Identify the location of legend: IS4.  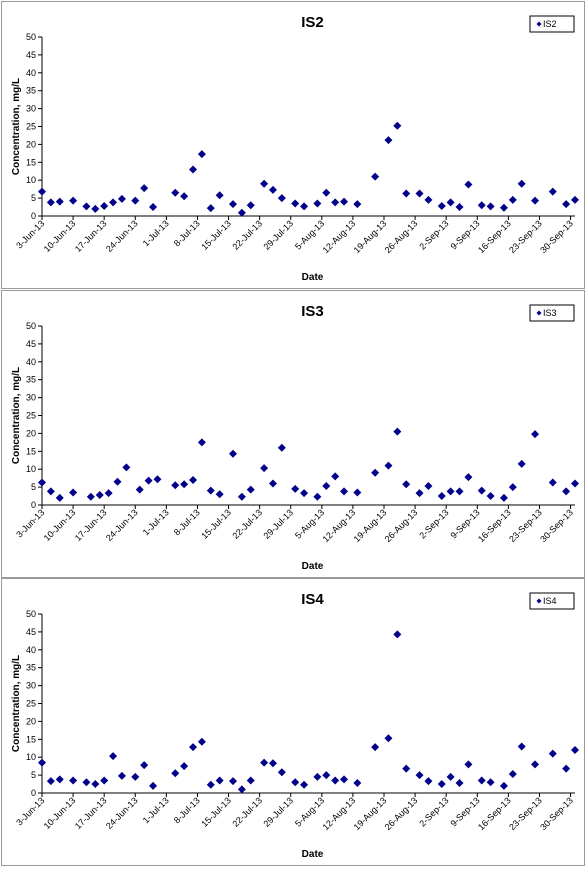
(552, 601).